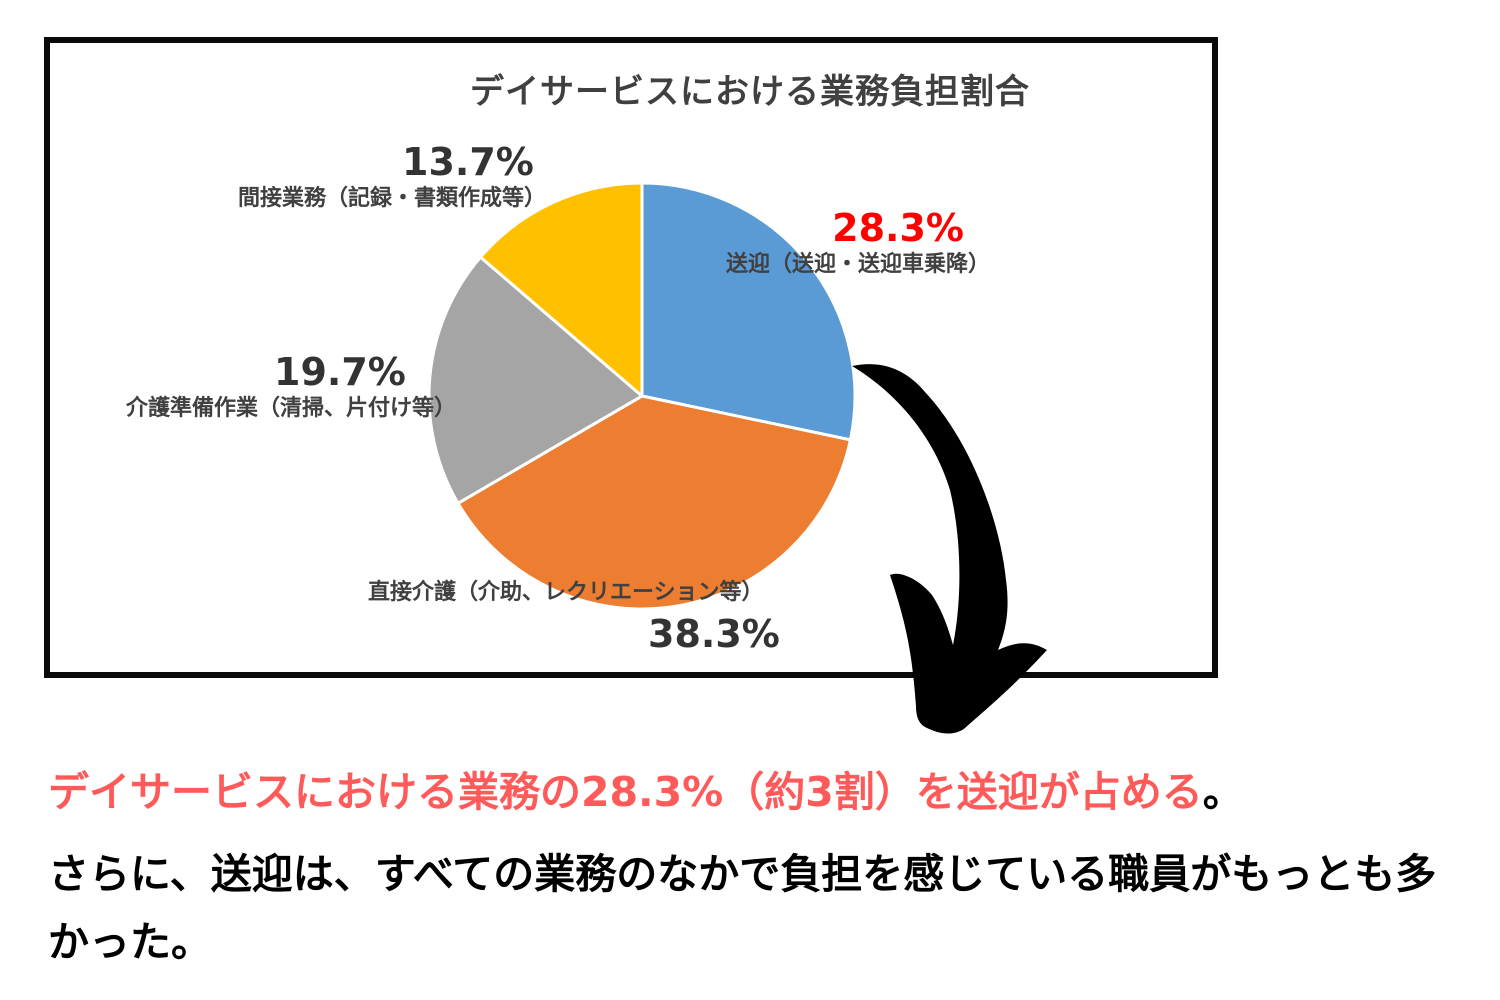  I want to click on slice-kansetsu, so click(561, 289).